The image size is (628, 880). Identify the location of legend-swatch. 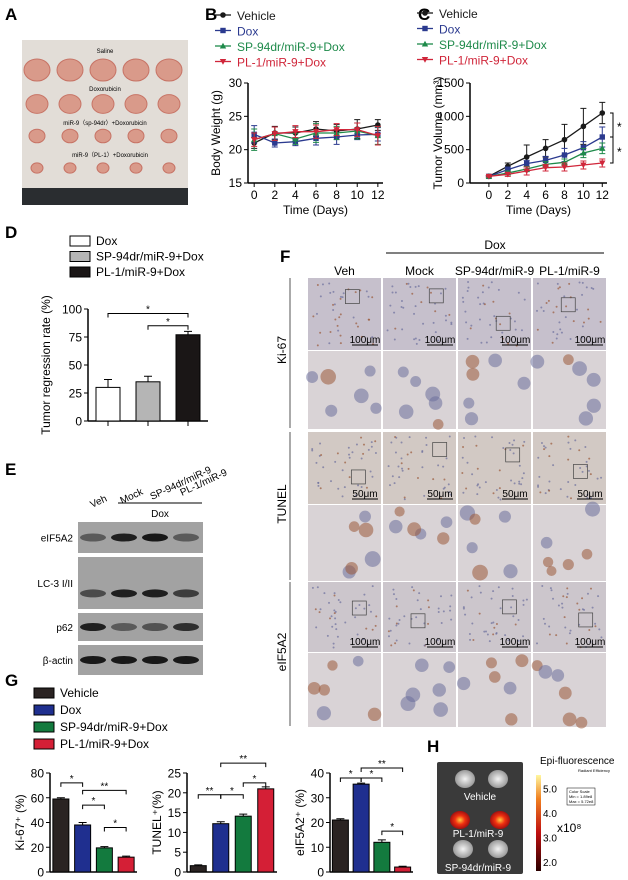
(44, 693).